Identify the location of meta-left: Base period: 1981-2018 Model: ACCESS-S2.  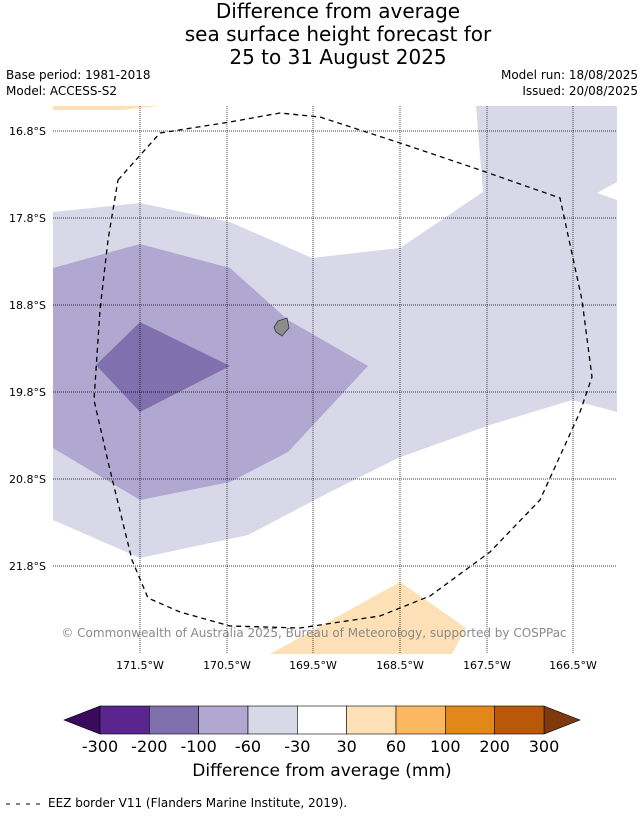
(78, 83).